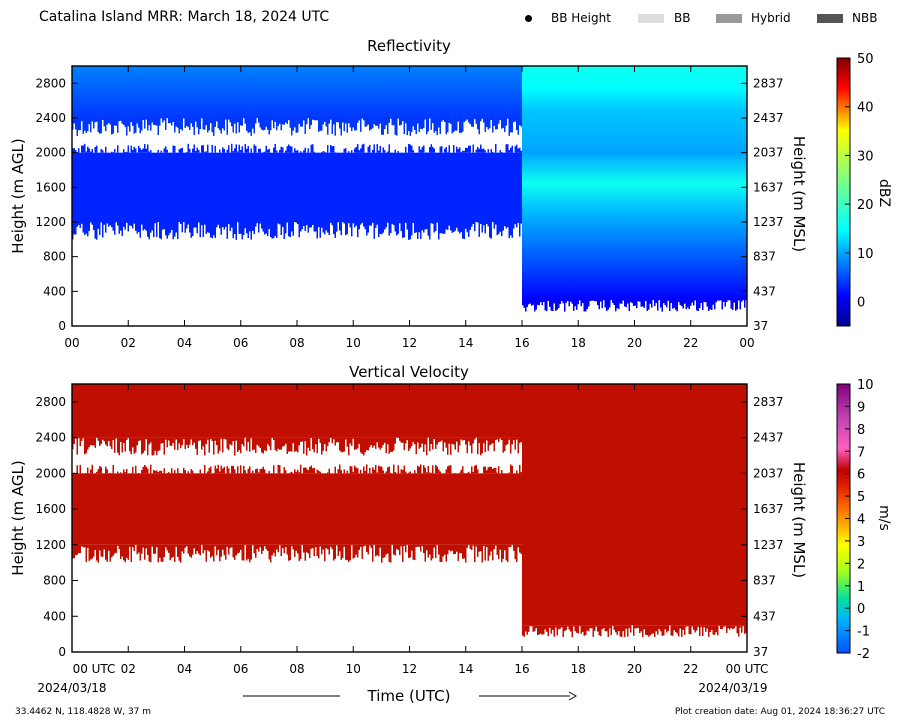 The image size is (900, 725). What do you see at coordinates (768, 438) in the screenshot?
I see `y-tick-right-label: 2437` at bounding box center [768, 438].